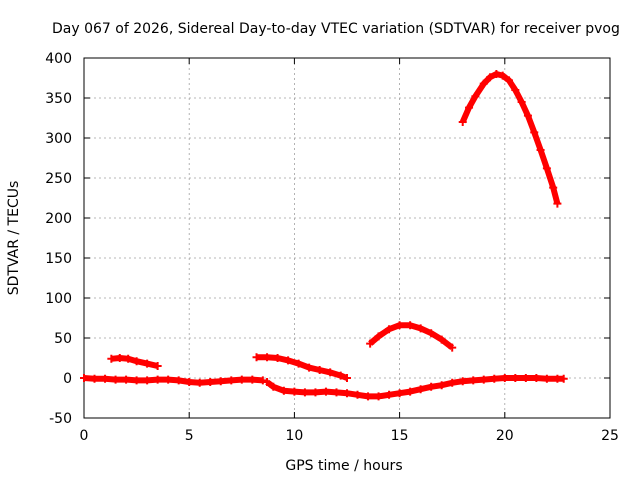  What do you see at coordinates (294, 436) in the screenshot?
I see `x-tick-label: 10` at bounding box center [294, 436].